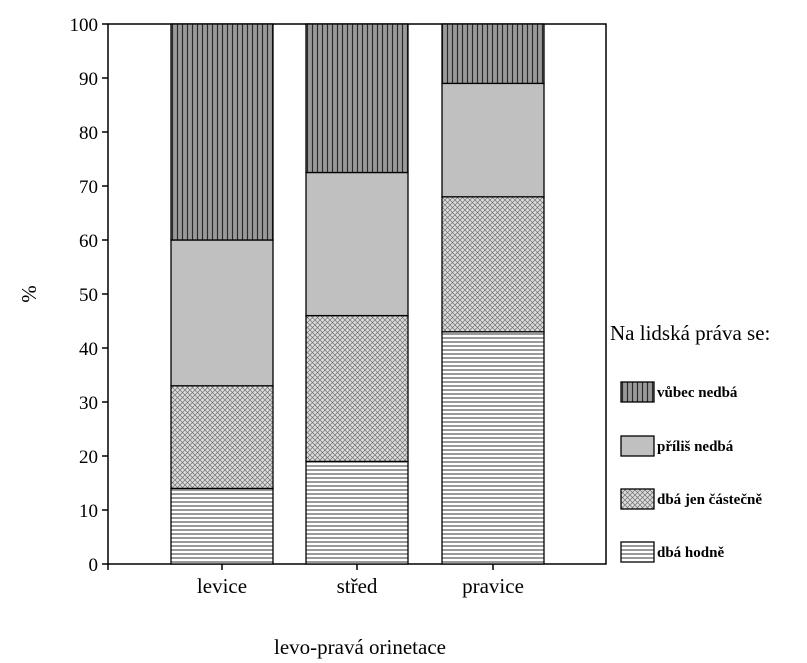  What do you see at coordinates (493, 448) in the screenshot?
I see `bar-segment-pravice-dba-hodne` at bounding box center [493, 448].